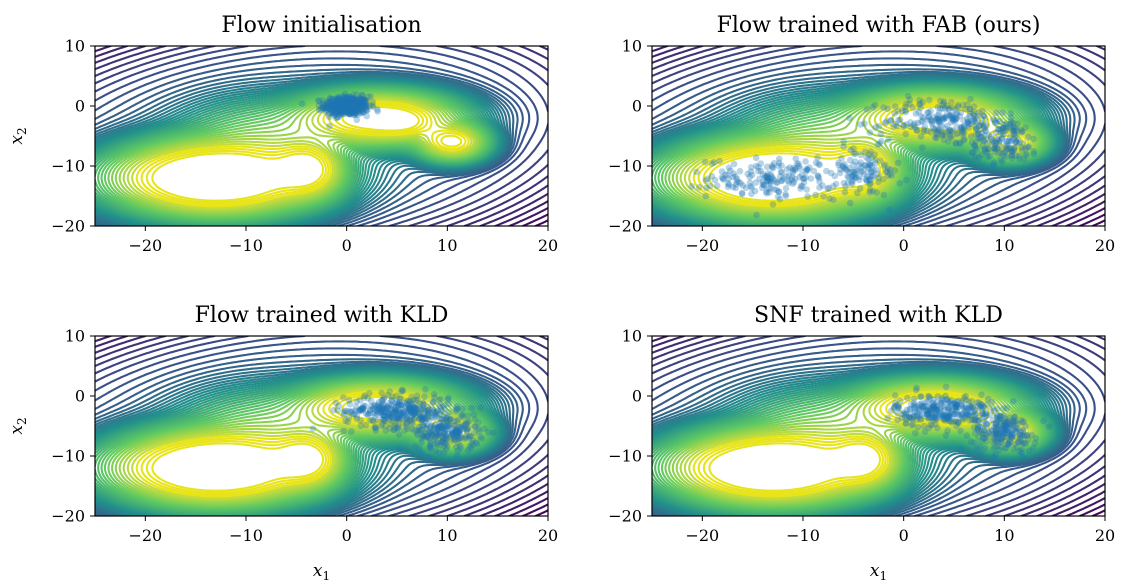 This screenshot has height=588, width=1122. What do you see at coordinates (18, 425) in the screenshot?
I see `y-axis-label: x2` at bounding box center [18, 425].